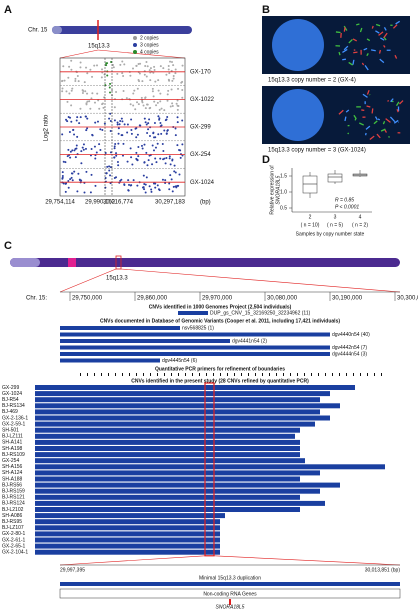 This screenshot has width=418, height=610. I want to click on sample-label: GX-170, so click(200, 72).